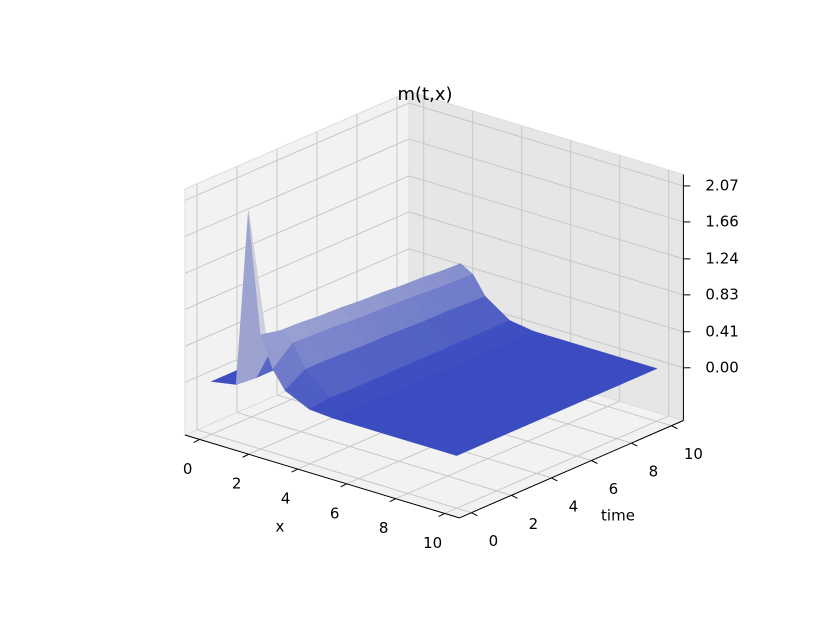 This screenshot has width=830, height=622. What do you see at coordinates (614, 489) in the screenshot?
I see `y-tick-label: 6` at bounding box center [614, 489].